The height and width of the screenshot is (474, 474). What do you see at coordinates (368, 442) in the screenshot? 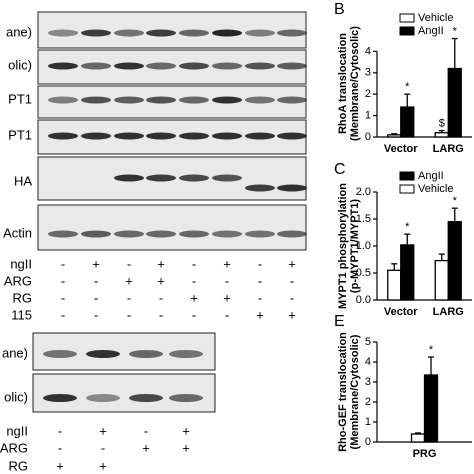
I see `y-tick-label: 0` at bounding box center [368, 442].